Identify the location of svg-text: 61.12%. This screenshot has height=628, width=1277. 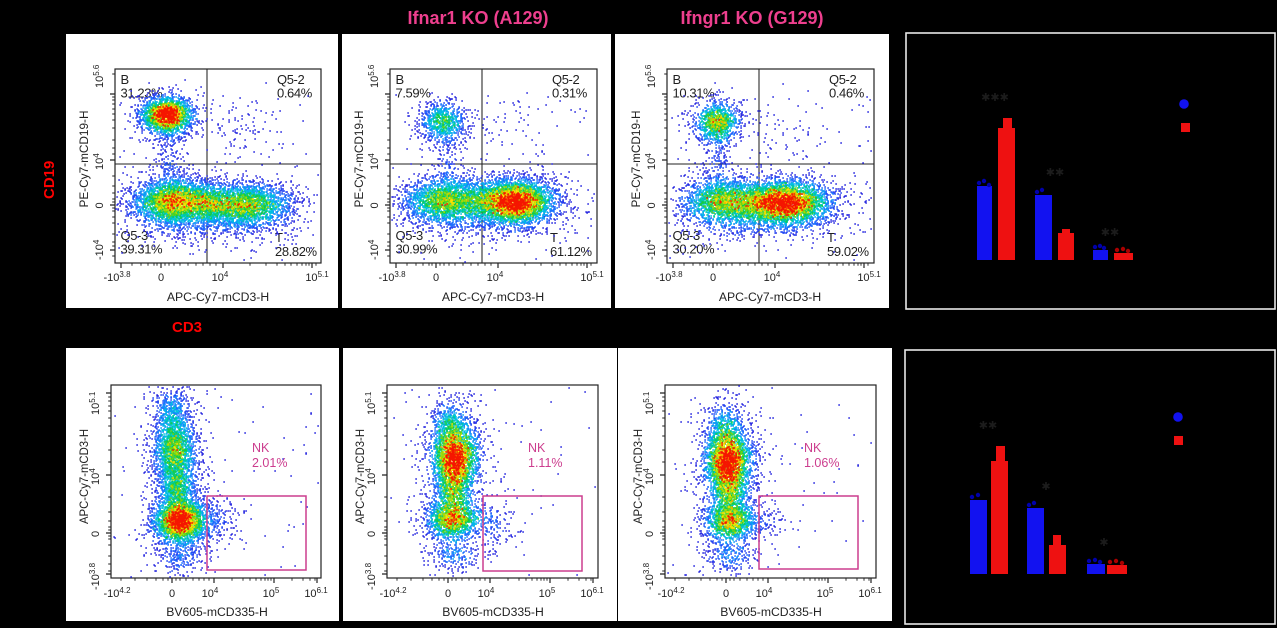
(571, 251).